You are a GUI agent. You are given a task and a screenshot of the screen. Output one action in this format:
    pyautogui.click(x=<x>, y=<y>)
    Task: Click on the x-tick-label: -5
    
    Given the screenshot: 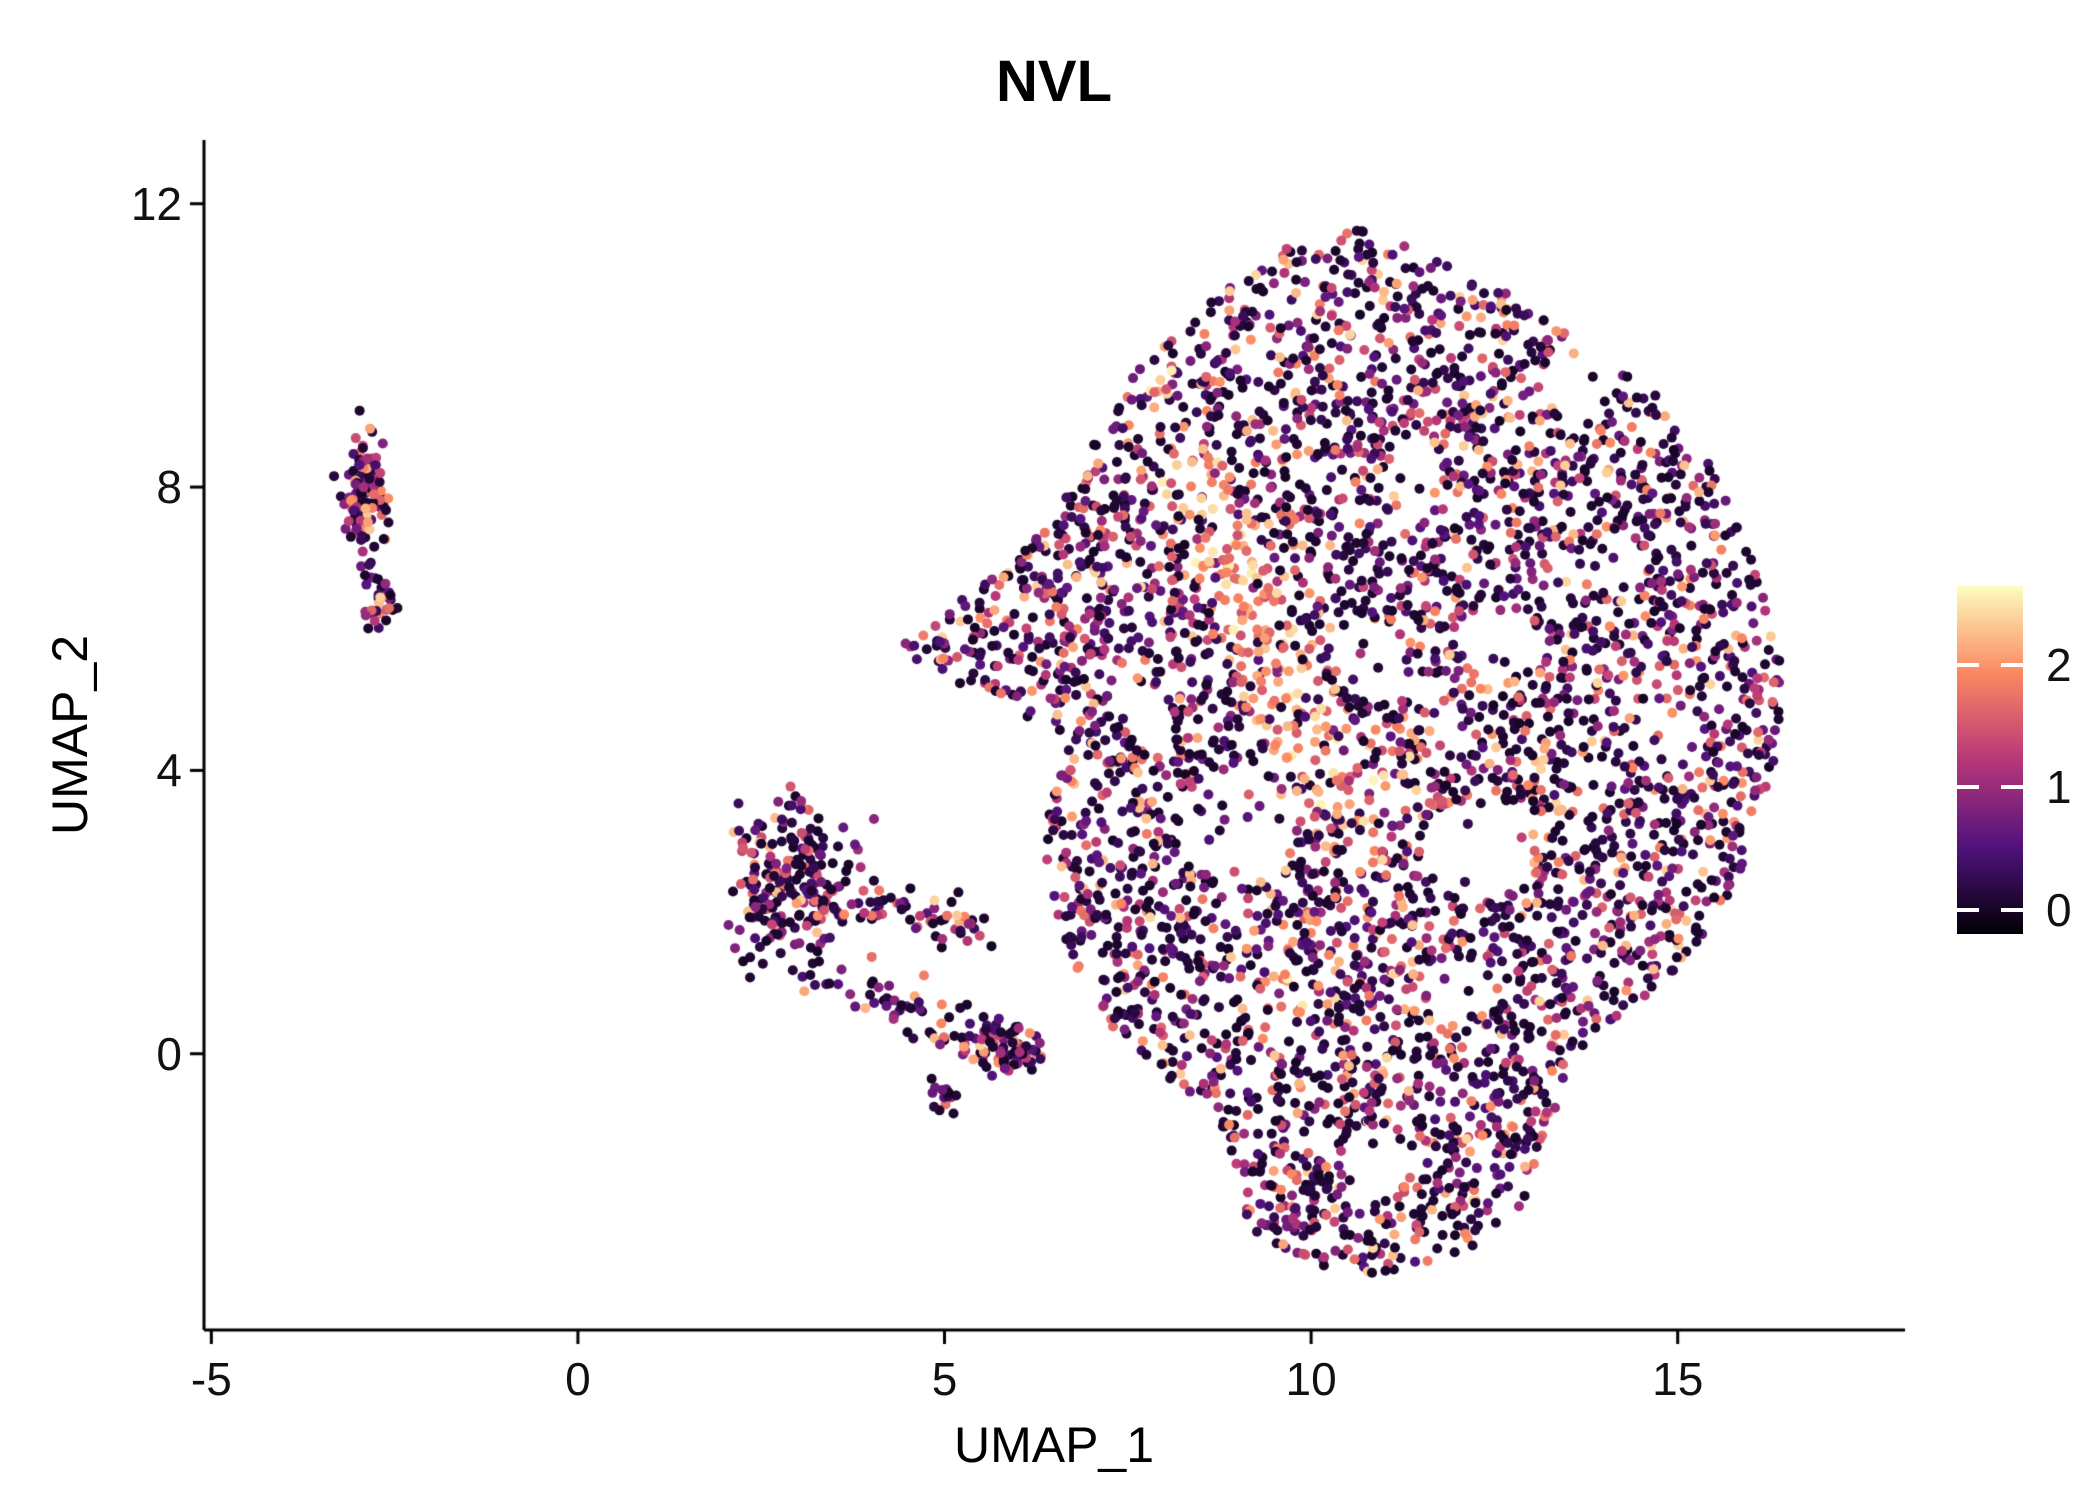 What is the action you would take?
    pyautogui.click(x=211, y=1379)
    